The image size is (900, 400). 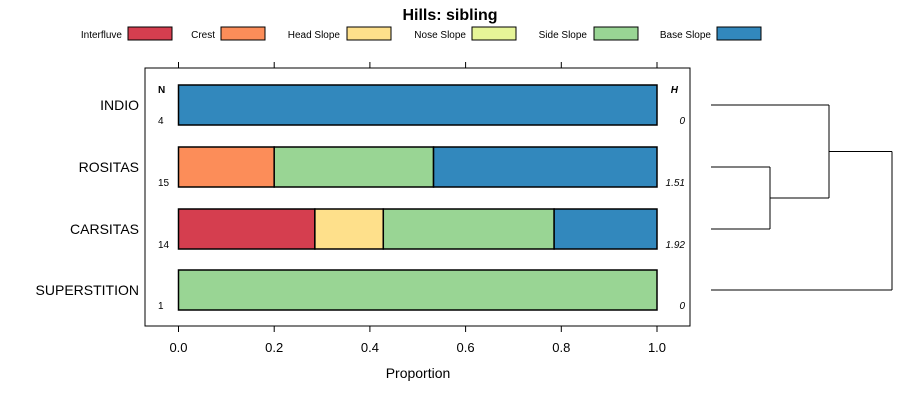 What do you see at coordinates (164, 245) in the screenshot?
I see `n-value: 14` at bounding box center [164, 245].